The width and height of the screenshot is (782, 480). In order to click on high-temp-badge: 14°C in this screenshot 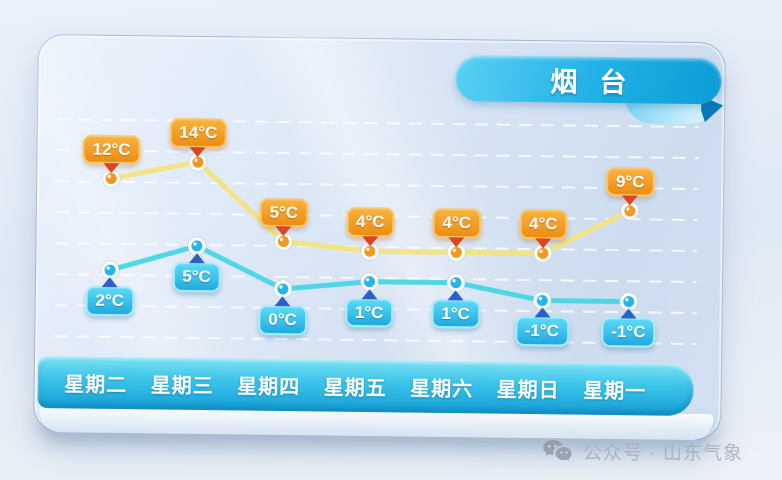, I will do `click(198, 133)`.